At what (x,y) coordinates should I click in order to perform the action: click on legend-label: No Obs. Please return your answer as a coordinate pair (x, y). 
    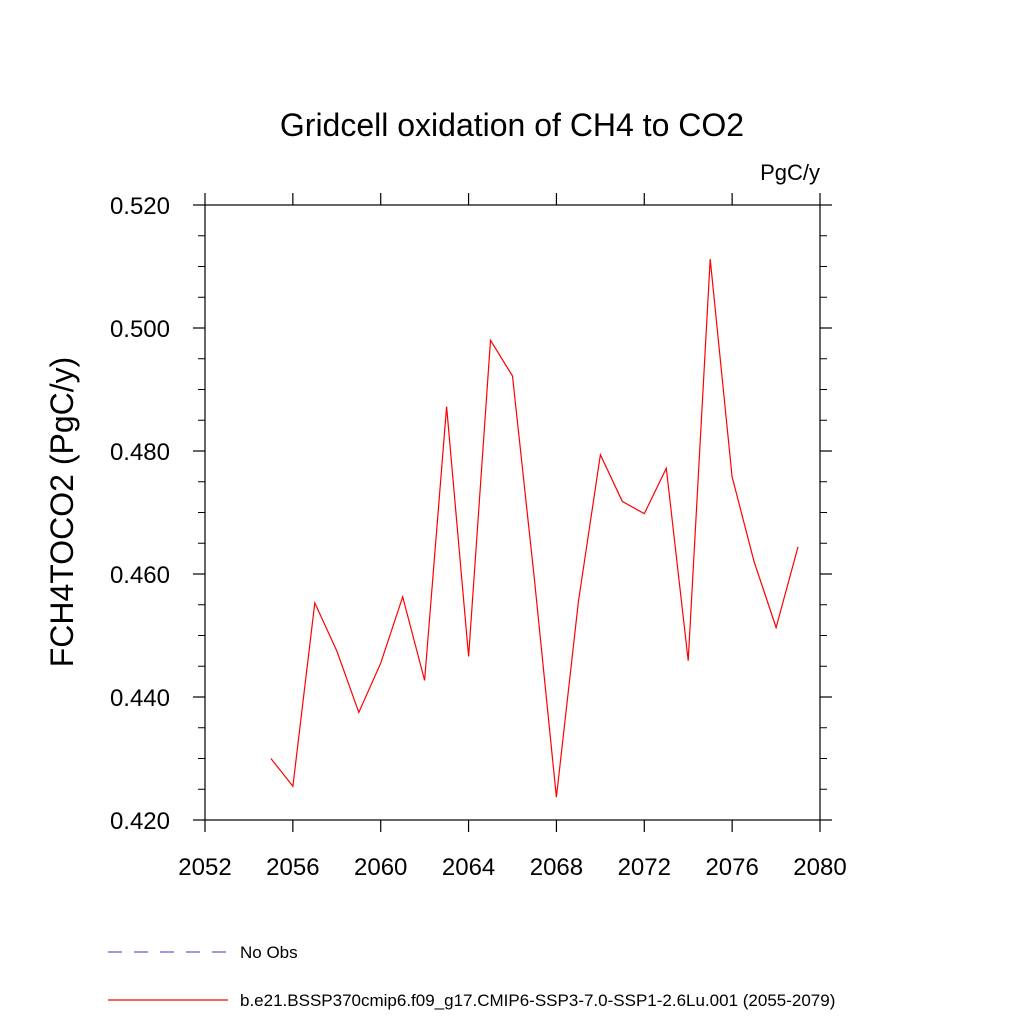
    Looking at the image, I should click on (269, 952).